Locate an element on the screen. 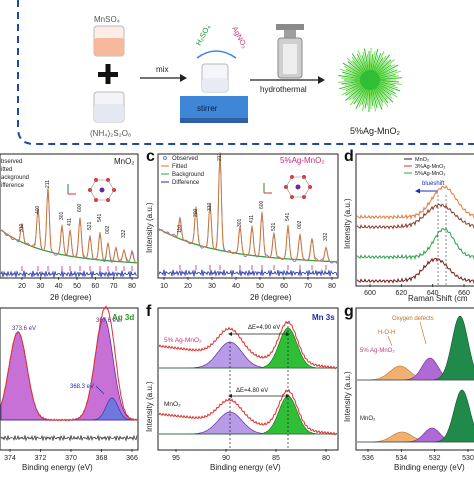  lower-envelope is located at coordinates (248, 412).